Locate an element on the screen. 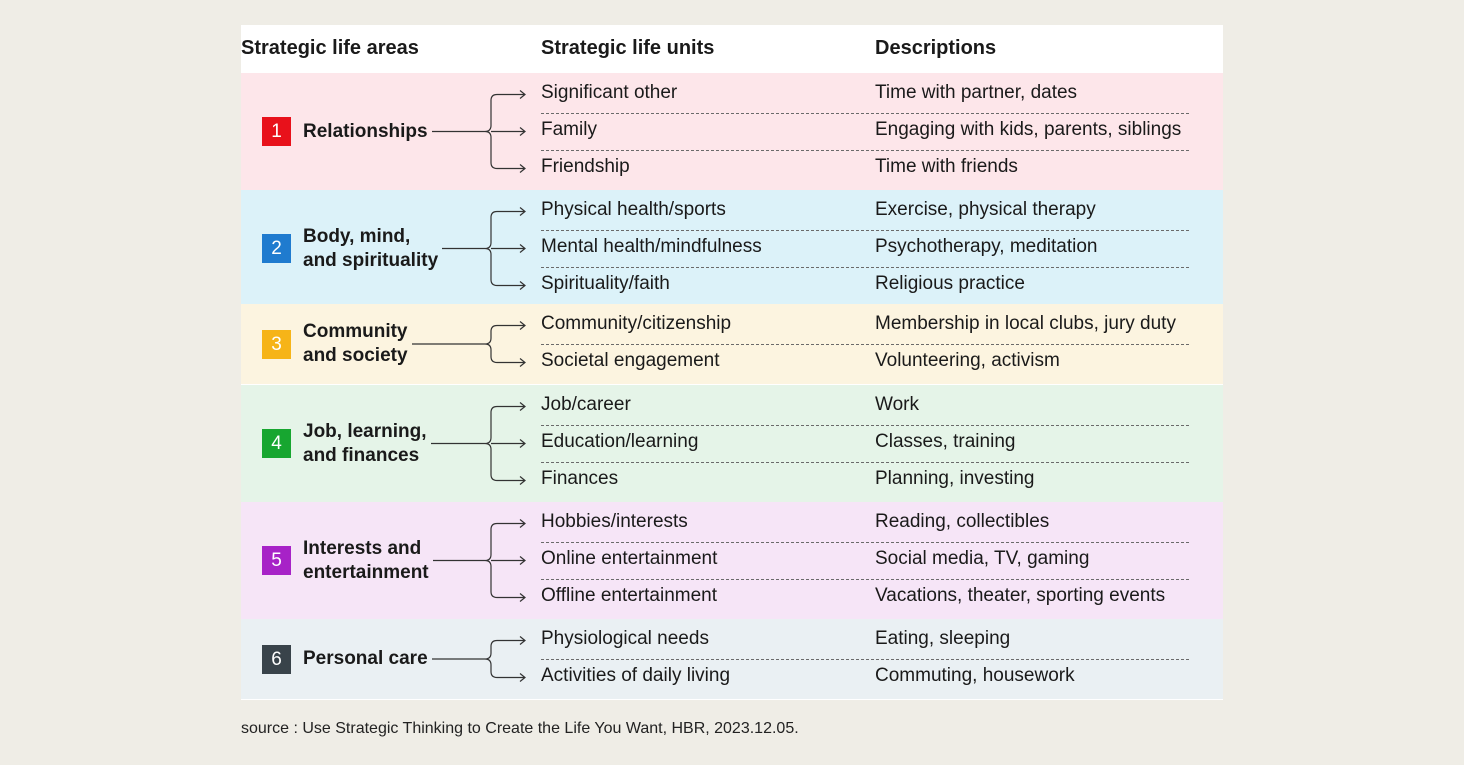  life-unit: Friendship is located at coordinates (585, 166).